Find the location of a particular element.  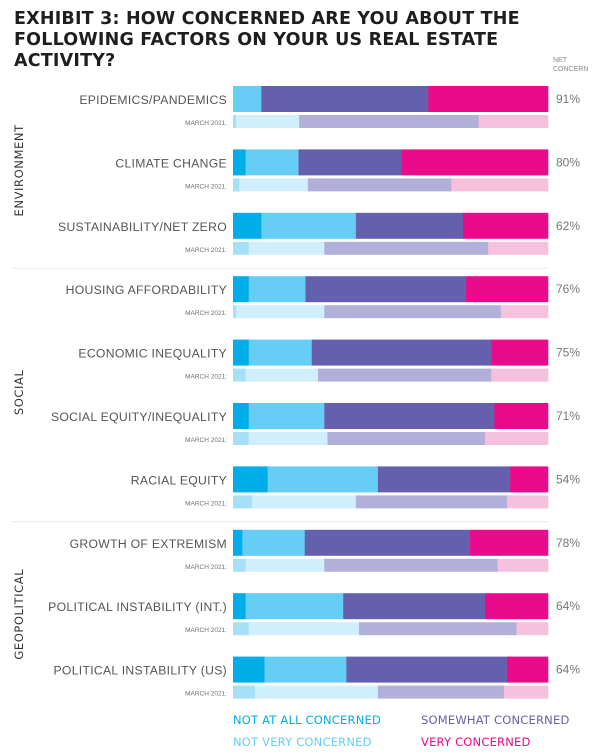

row-label-racial-equity: RACIAL EQUITY is located at coordinates (179, 480).